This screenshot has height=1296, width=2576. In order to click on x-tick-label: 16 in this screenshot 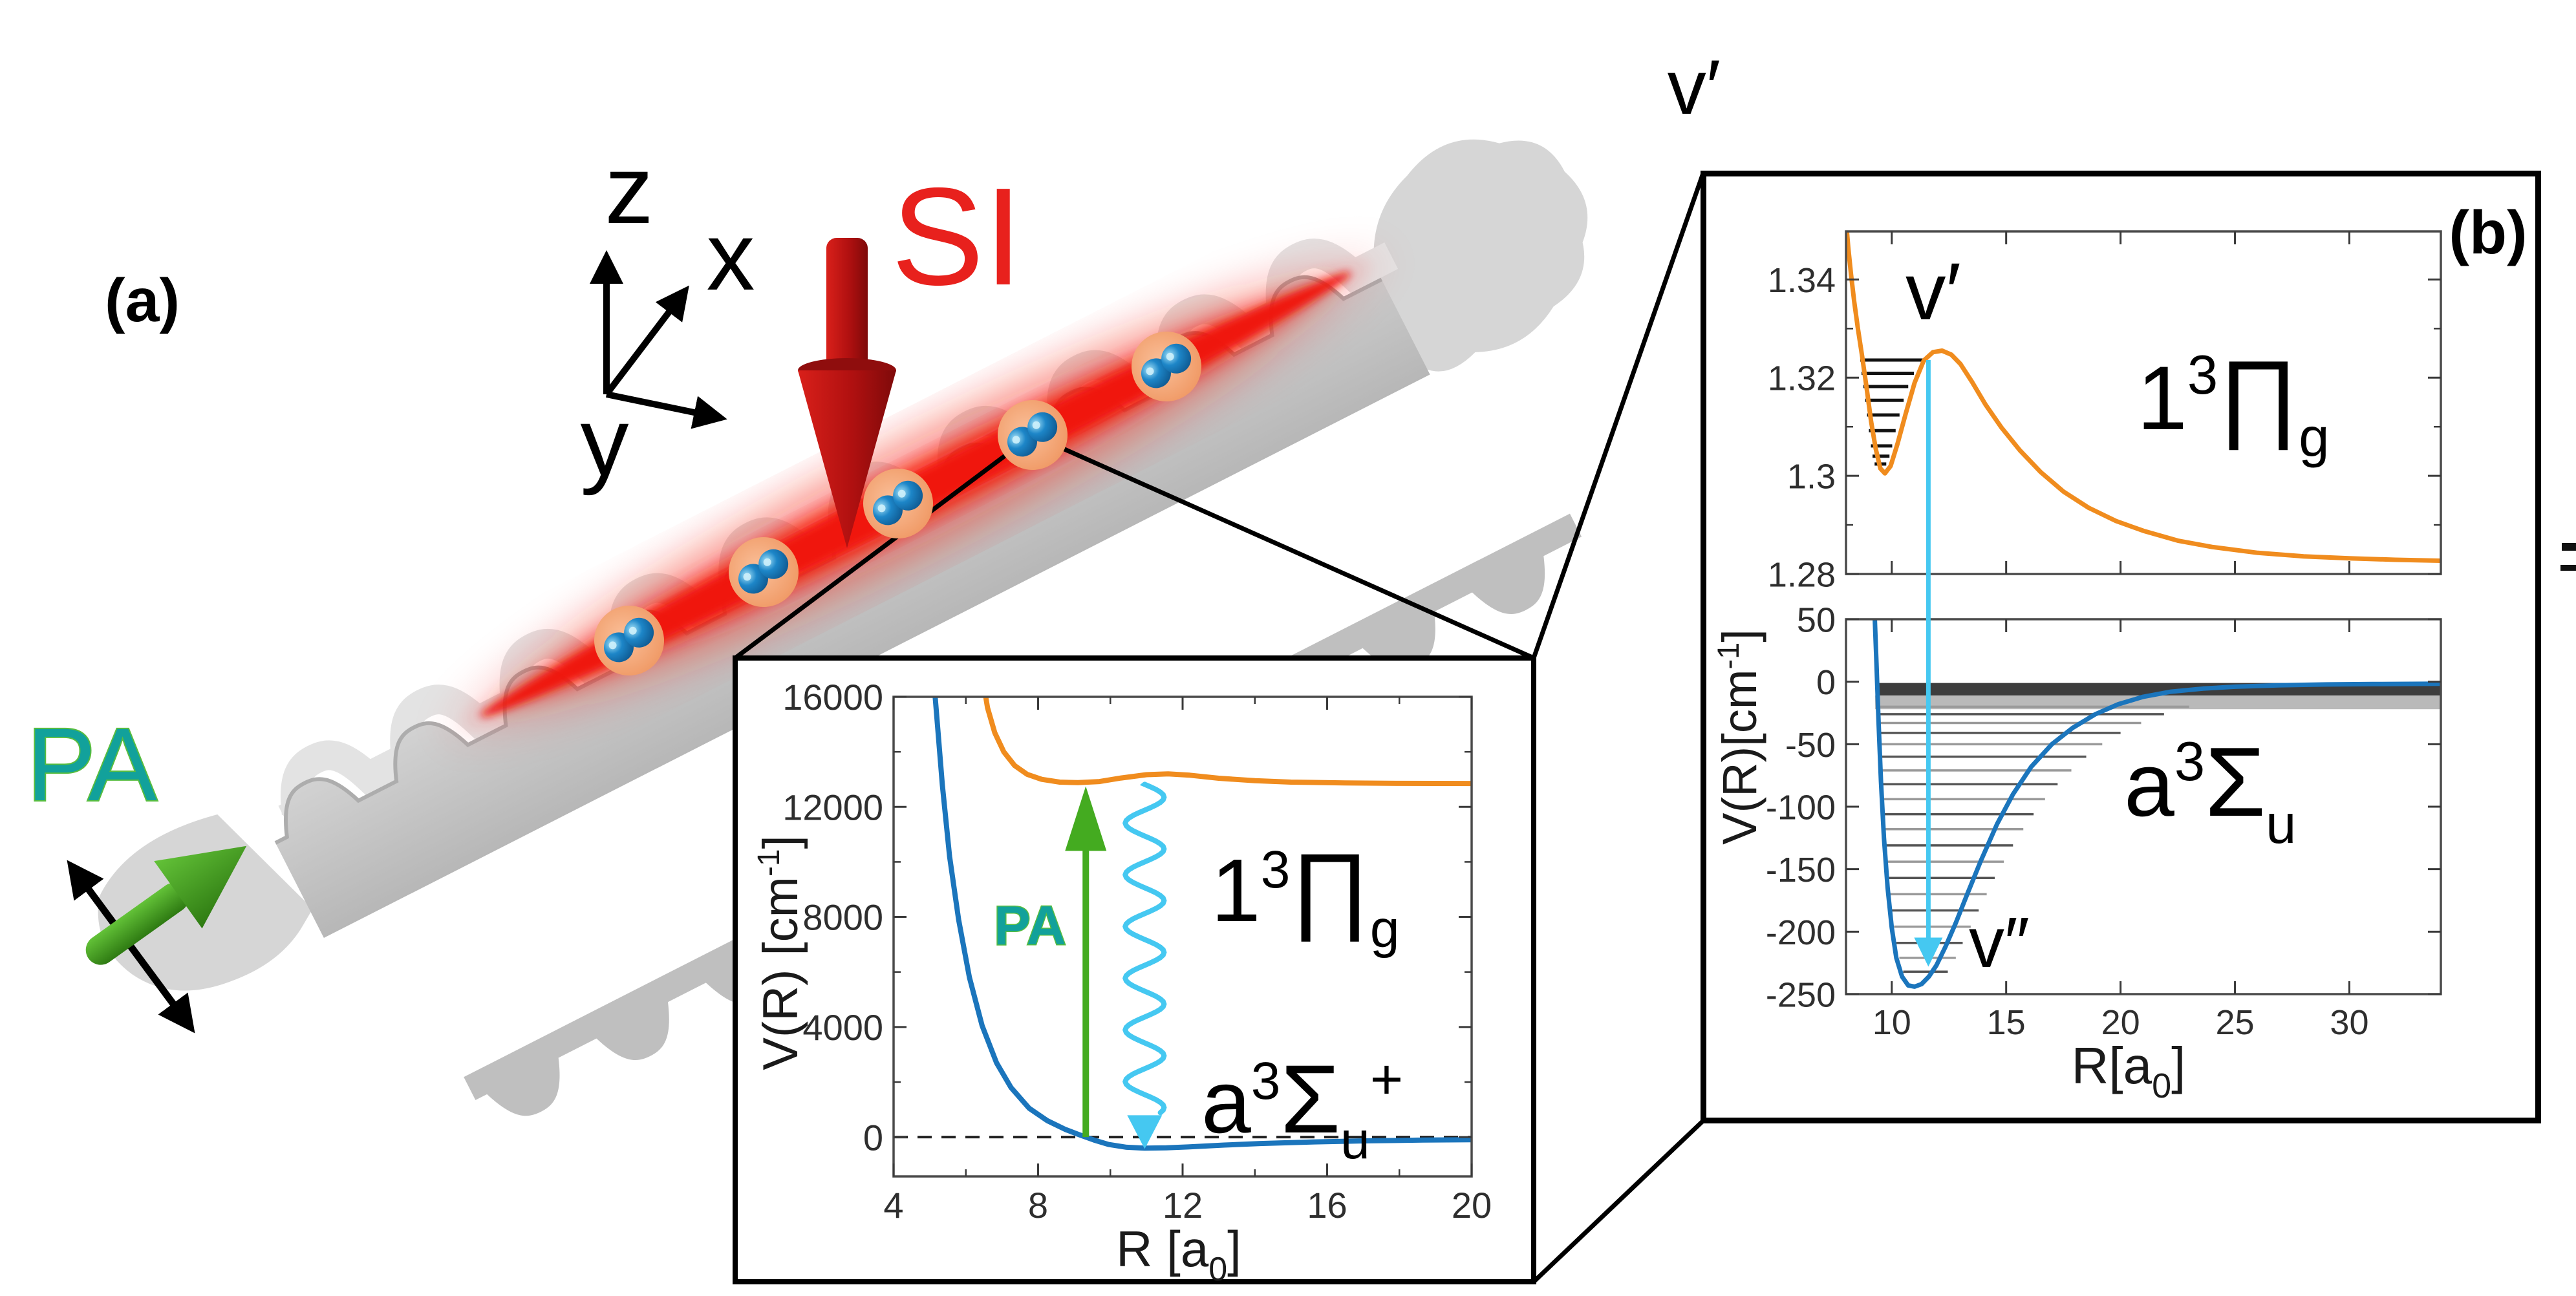, I will do `click(1327, 1205)`.